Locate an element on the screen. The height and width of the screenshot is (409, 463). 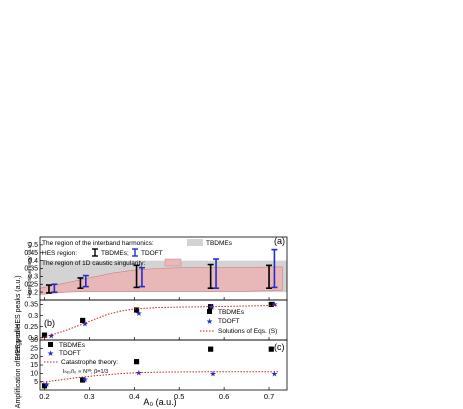
panel-a-ylabel: Harmonic energy (a.u.) is located at coordinates (30, 270).